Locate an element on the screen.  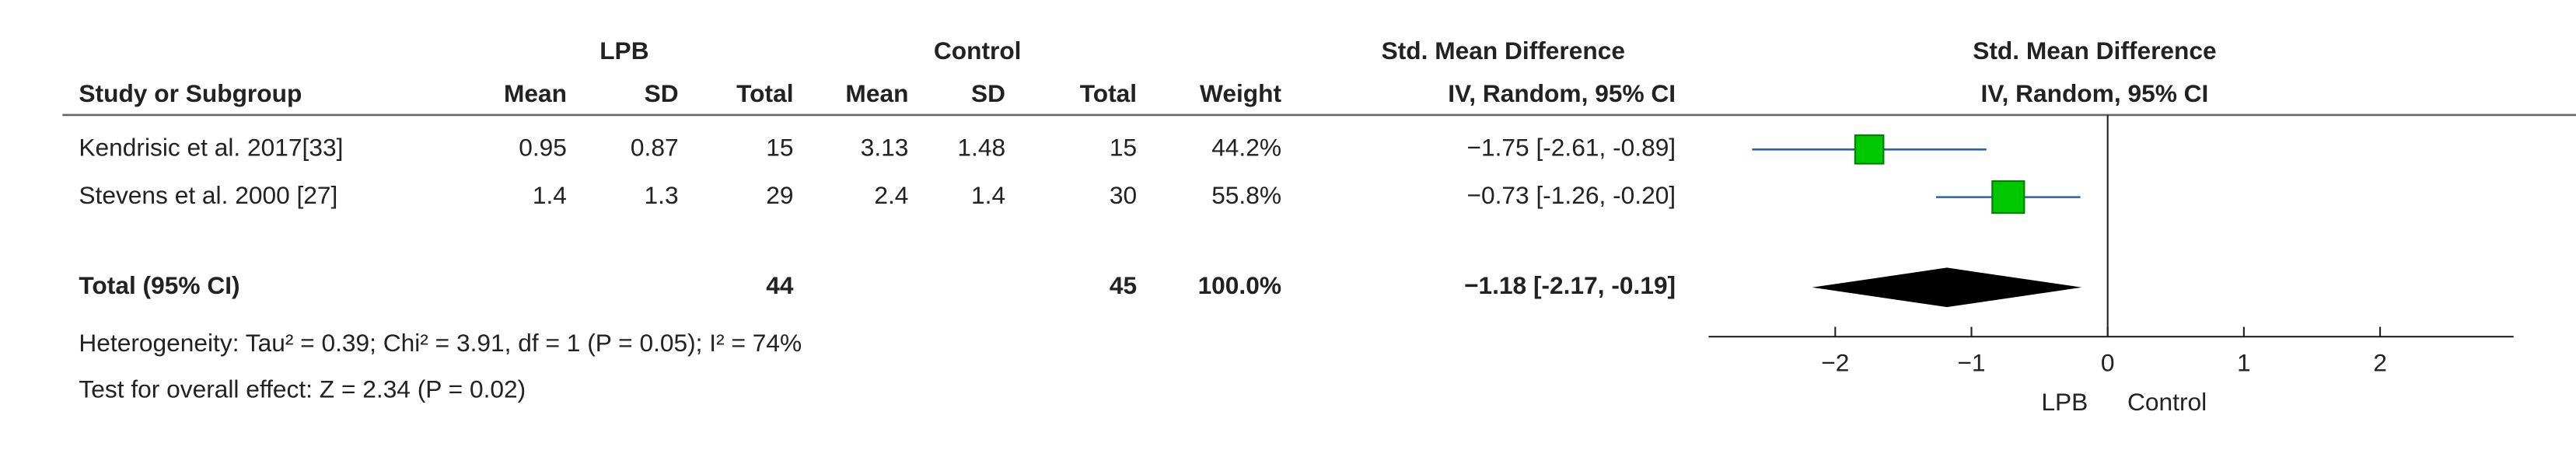
total-effect: −1.18 [-2.17, -0.19] is located at coordinates (1570, 285).